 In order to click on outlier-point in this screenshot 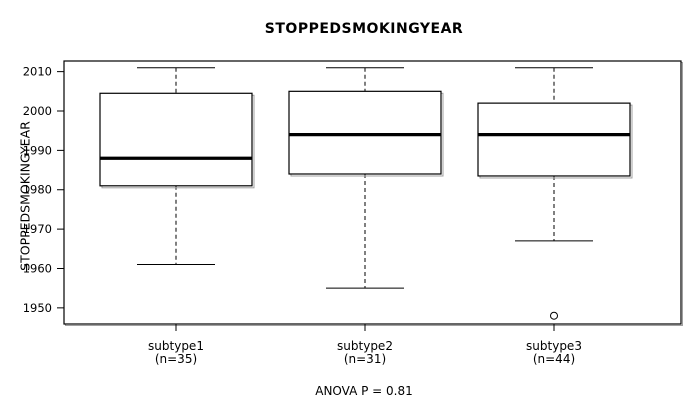, I will do `click(554, 315)`.